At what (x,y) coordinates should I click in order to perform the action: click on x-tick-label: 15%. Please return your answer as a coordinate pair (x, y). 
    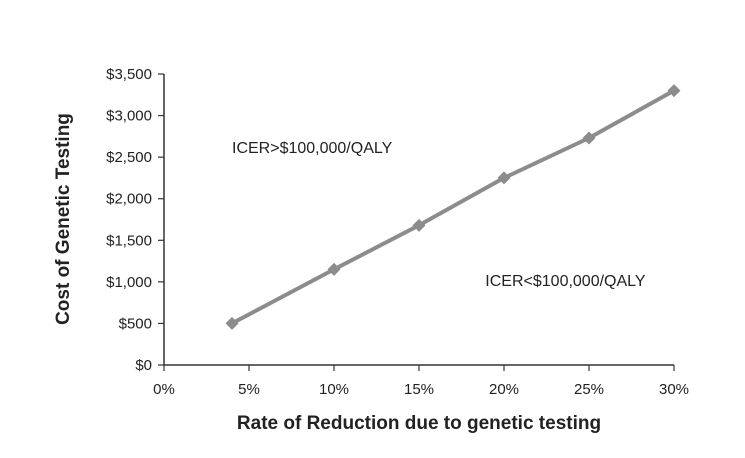
    Looking at the image, I should click on (419, 389).